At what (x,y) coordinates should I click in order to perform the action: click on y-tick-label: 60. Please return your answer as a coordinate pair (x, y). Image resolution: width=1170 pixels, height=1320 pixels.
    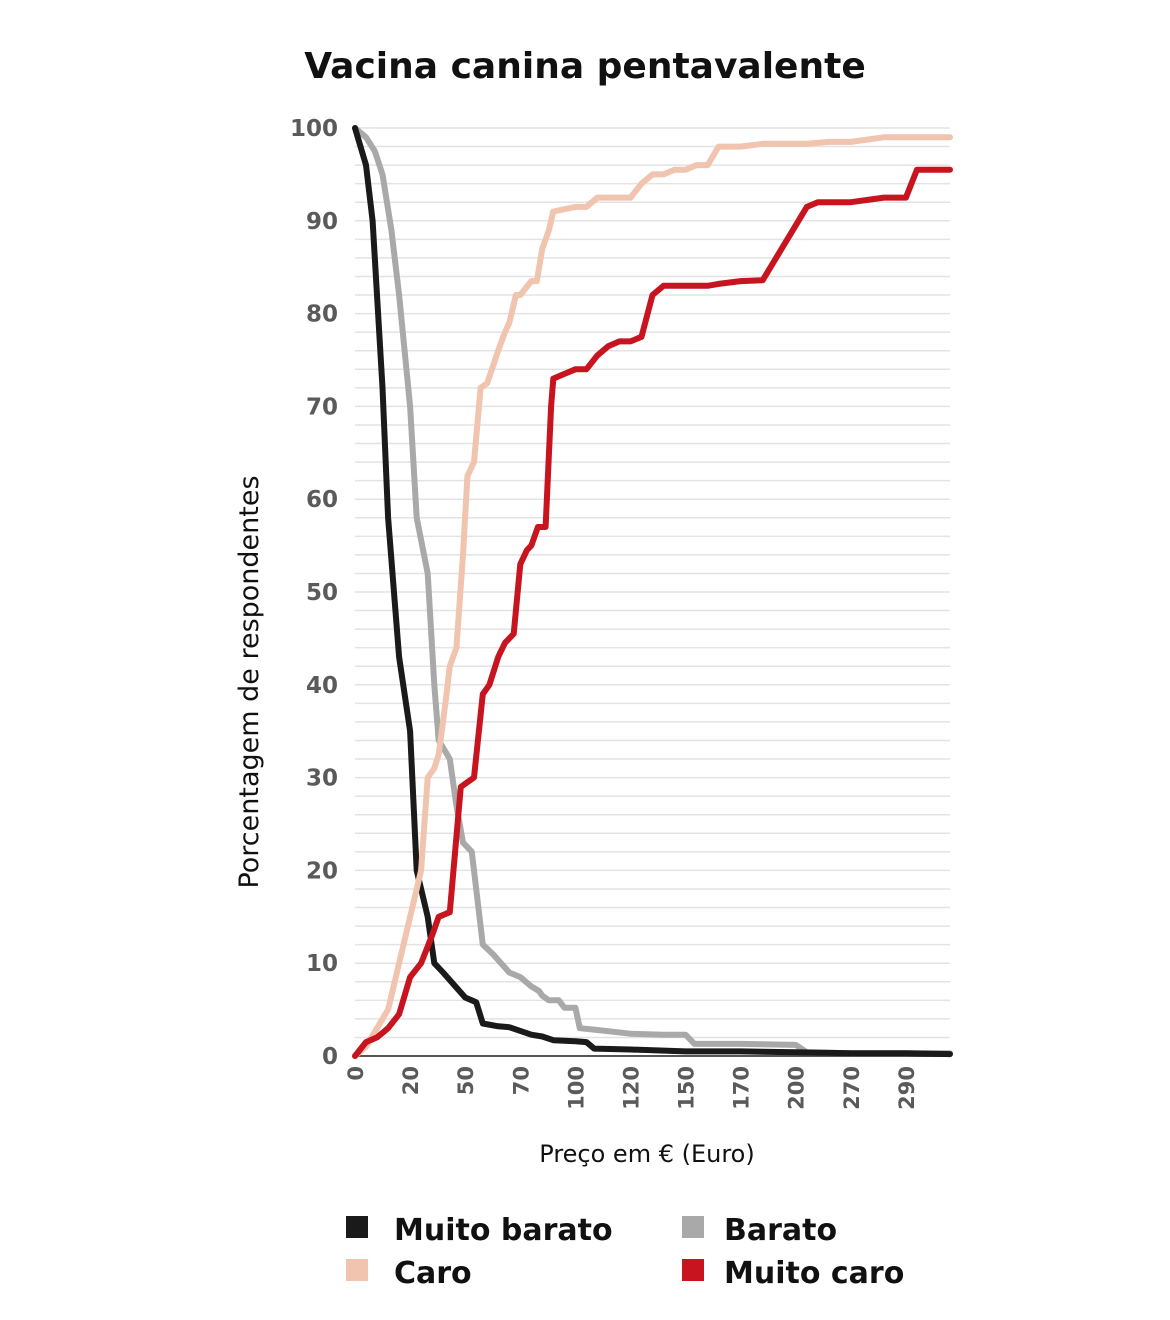
    Looking at the image, I should click on (322, 500).